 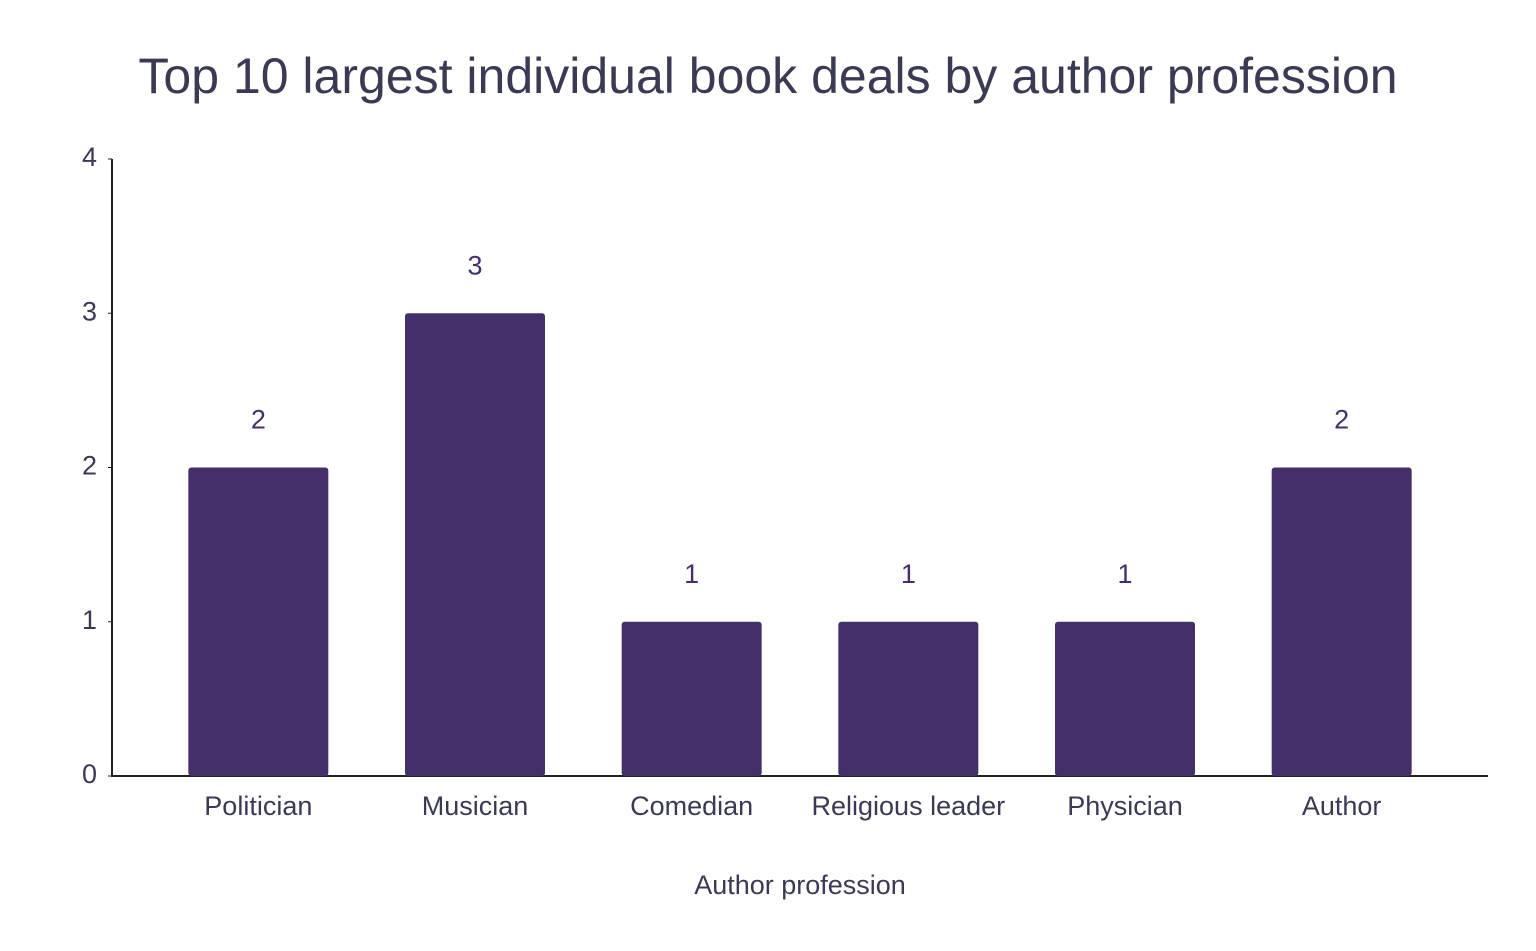 I want to click on y-tick-label: 0, so click(x=89, y=774).